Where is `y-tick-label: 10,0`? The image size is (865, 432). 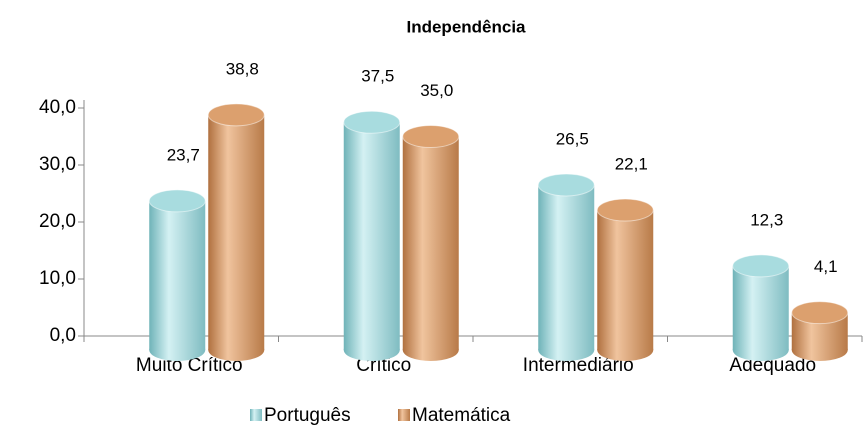
y-tick-label: 10,0 is located at coordinates (57, 278).